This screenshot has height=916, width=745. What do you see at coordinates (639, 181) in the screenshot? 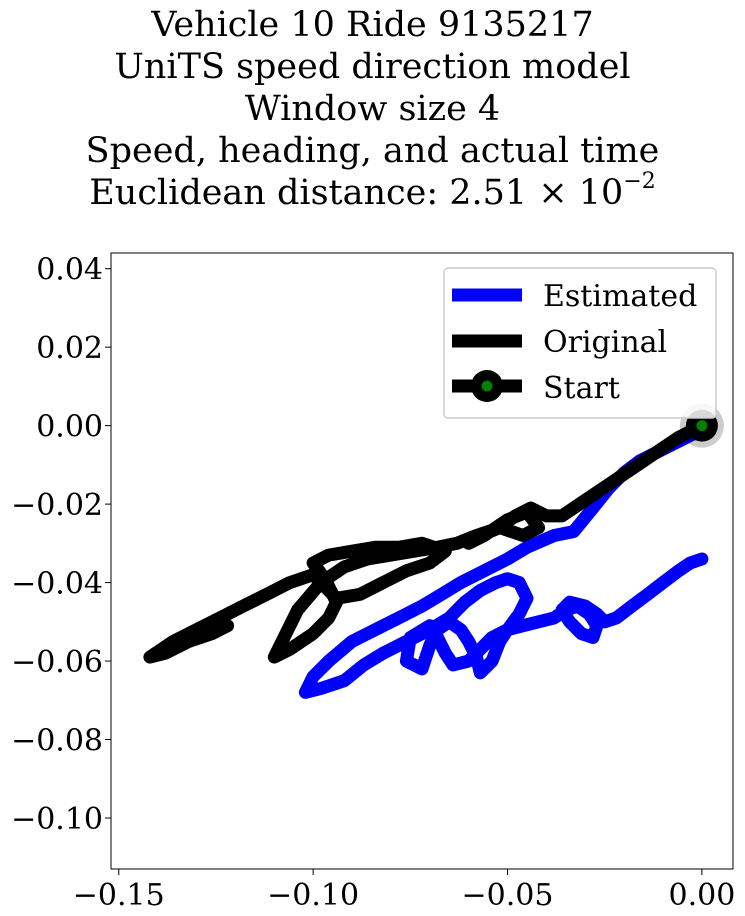
I see `distance-exponent: −2` at bounding box center [639, 181].